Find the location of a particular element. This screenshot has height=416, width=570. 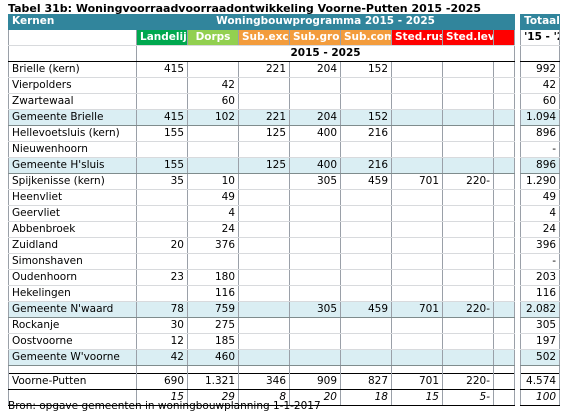

table-row: Vierpolders 42 42 is located at coordinates (284, 85).